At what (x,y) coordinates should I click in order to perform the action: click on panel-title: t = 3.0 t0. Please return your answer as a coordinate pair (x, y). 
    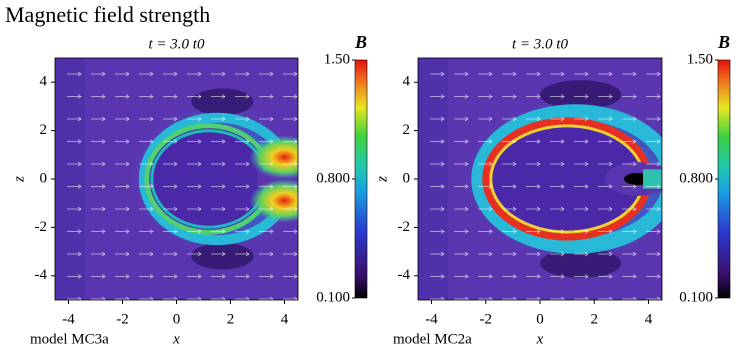
    Looking at the image, I should click on (177, 44).